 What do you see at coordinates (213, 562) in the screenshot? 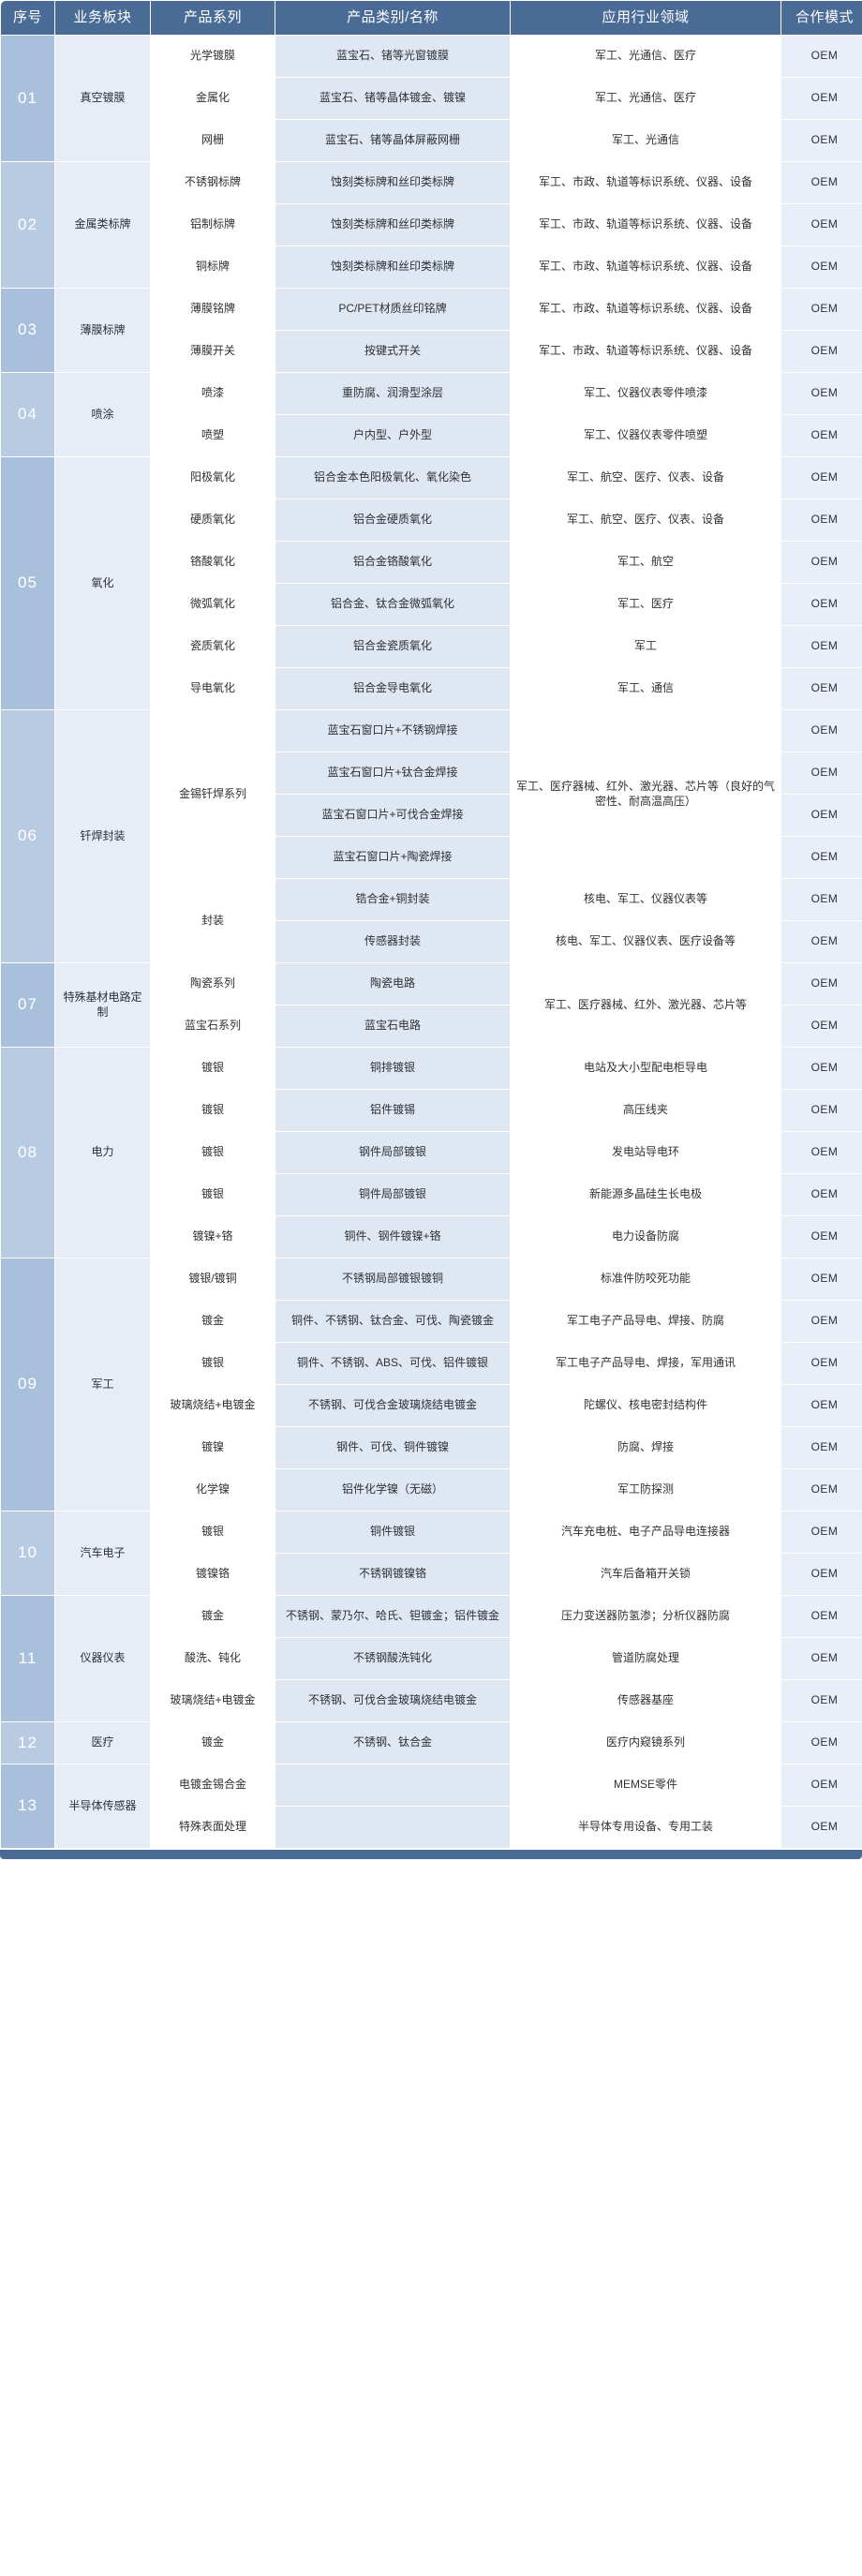
I see `product-series-cell: 铬酸氧化` at bounding box center [213, 562].